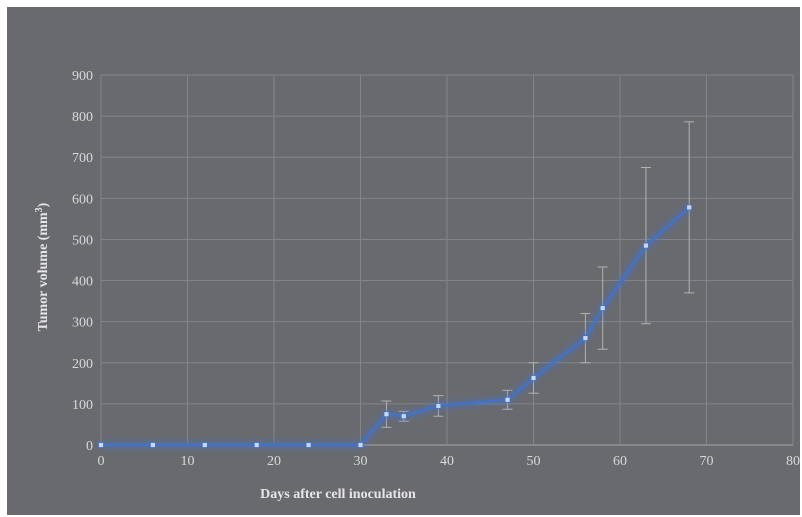 This screenshot has width=802, height=517. Describe the element at coordinates (361, 461) in the screenshot. I see `x-tick-label: 30` at that location.